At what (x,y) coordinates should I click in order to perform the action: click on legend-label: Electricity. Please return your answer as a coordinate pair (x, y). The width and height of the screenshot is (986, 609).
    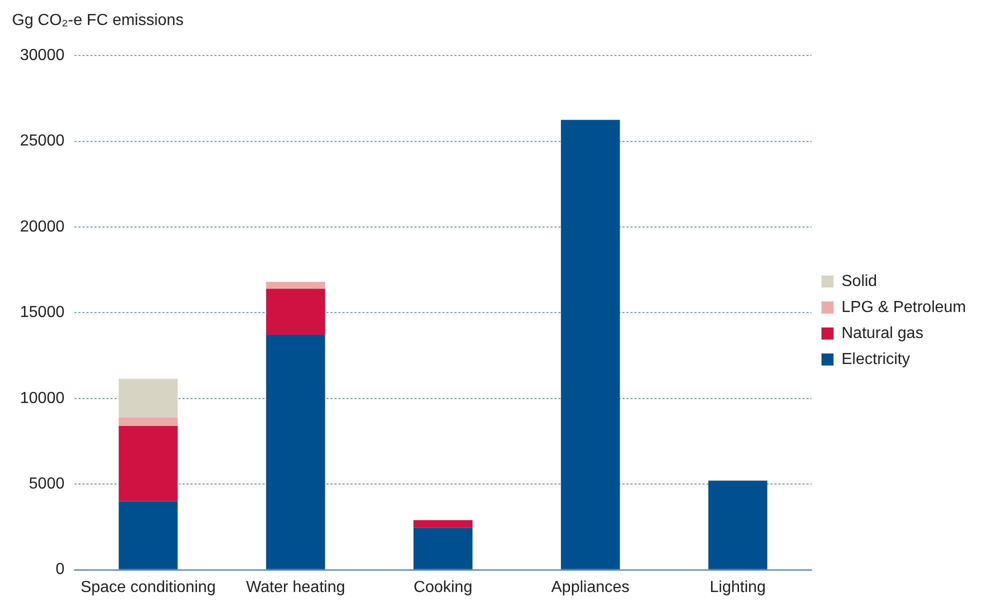
    Looking at the image, I should click on (876, 359).